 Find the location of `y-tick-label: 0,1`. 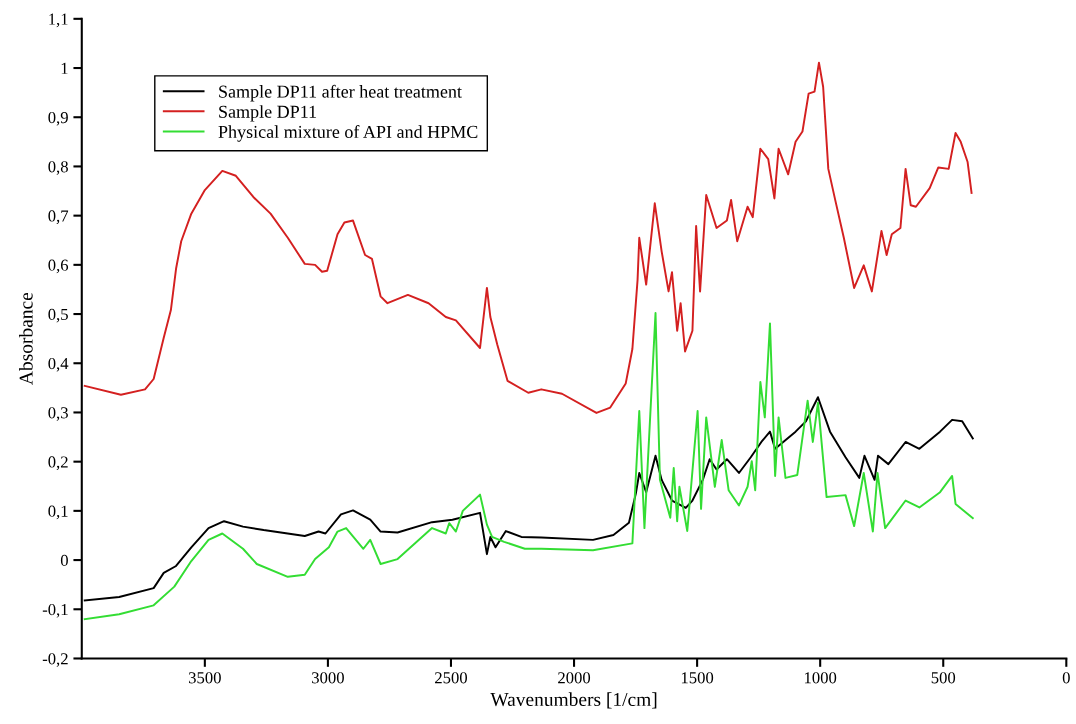

y-tick-label: 0,1 is located at coordinates (58, 512).